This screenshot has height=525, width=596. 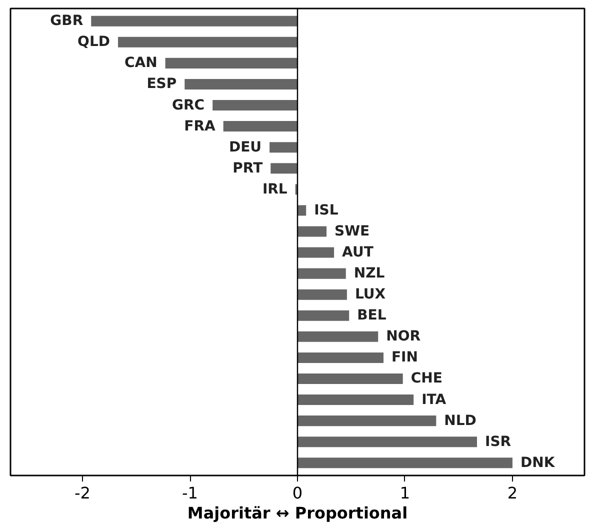 I want to click on y-tick-label: AUT, so click(x=358, y=252).